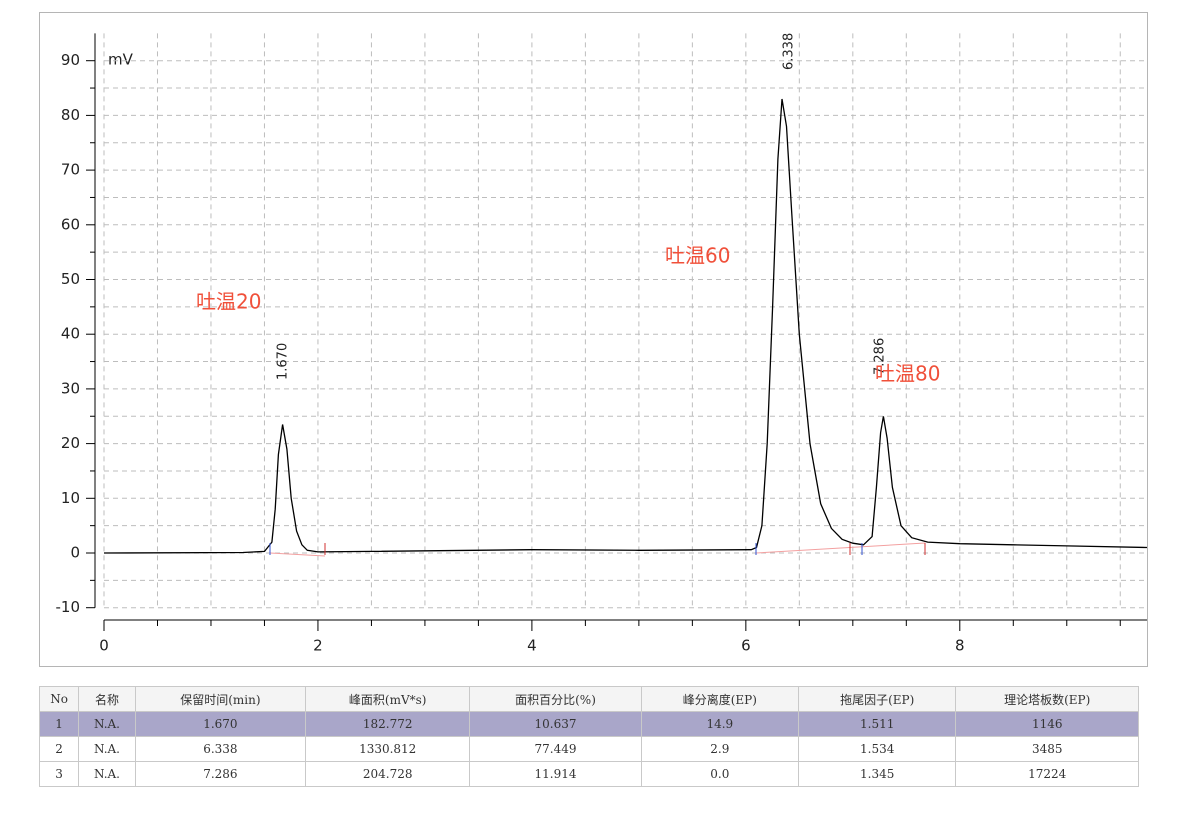 The height and width of the screenshot is (816, 1177). Describe the element at coordinates (107, 699) in the screenshot. I see `column-header: 名称` at that location.